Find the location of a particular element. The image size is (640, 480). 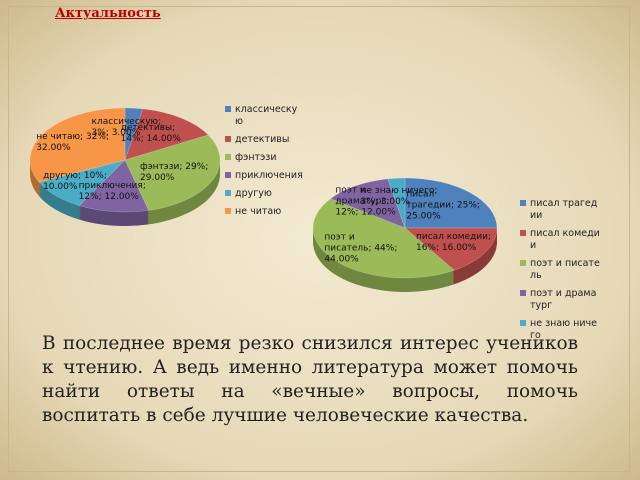

legend-item: поэт и писатель is located at coordinates (560, 270).